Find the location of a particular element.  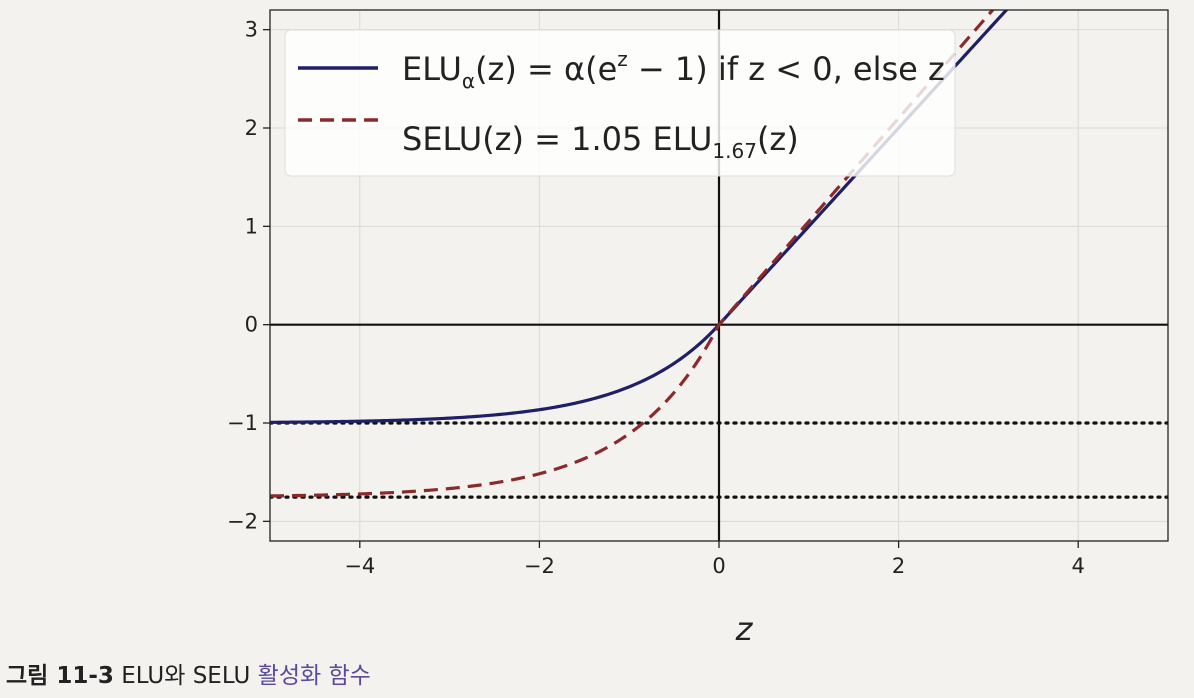

x-tick-label: 2 is located at coordinates (898, 566).